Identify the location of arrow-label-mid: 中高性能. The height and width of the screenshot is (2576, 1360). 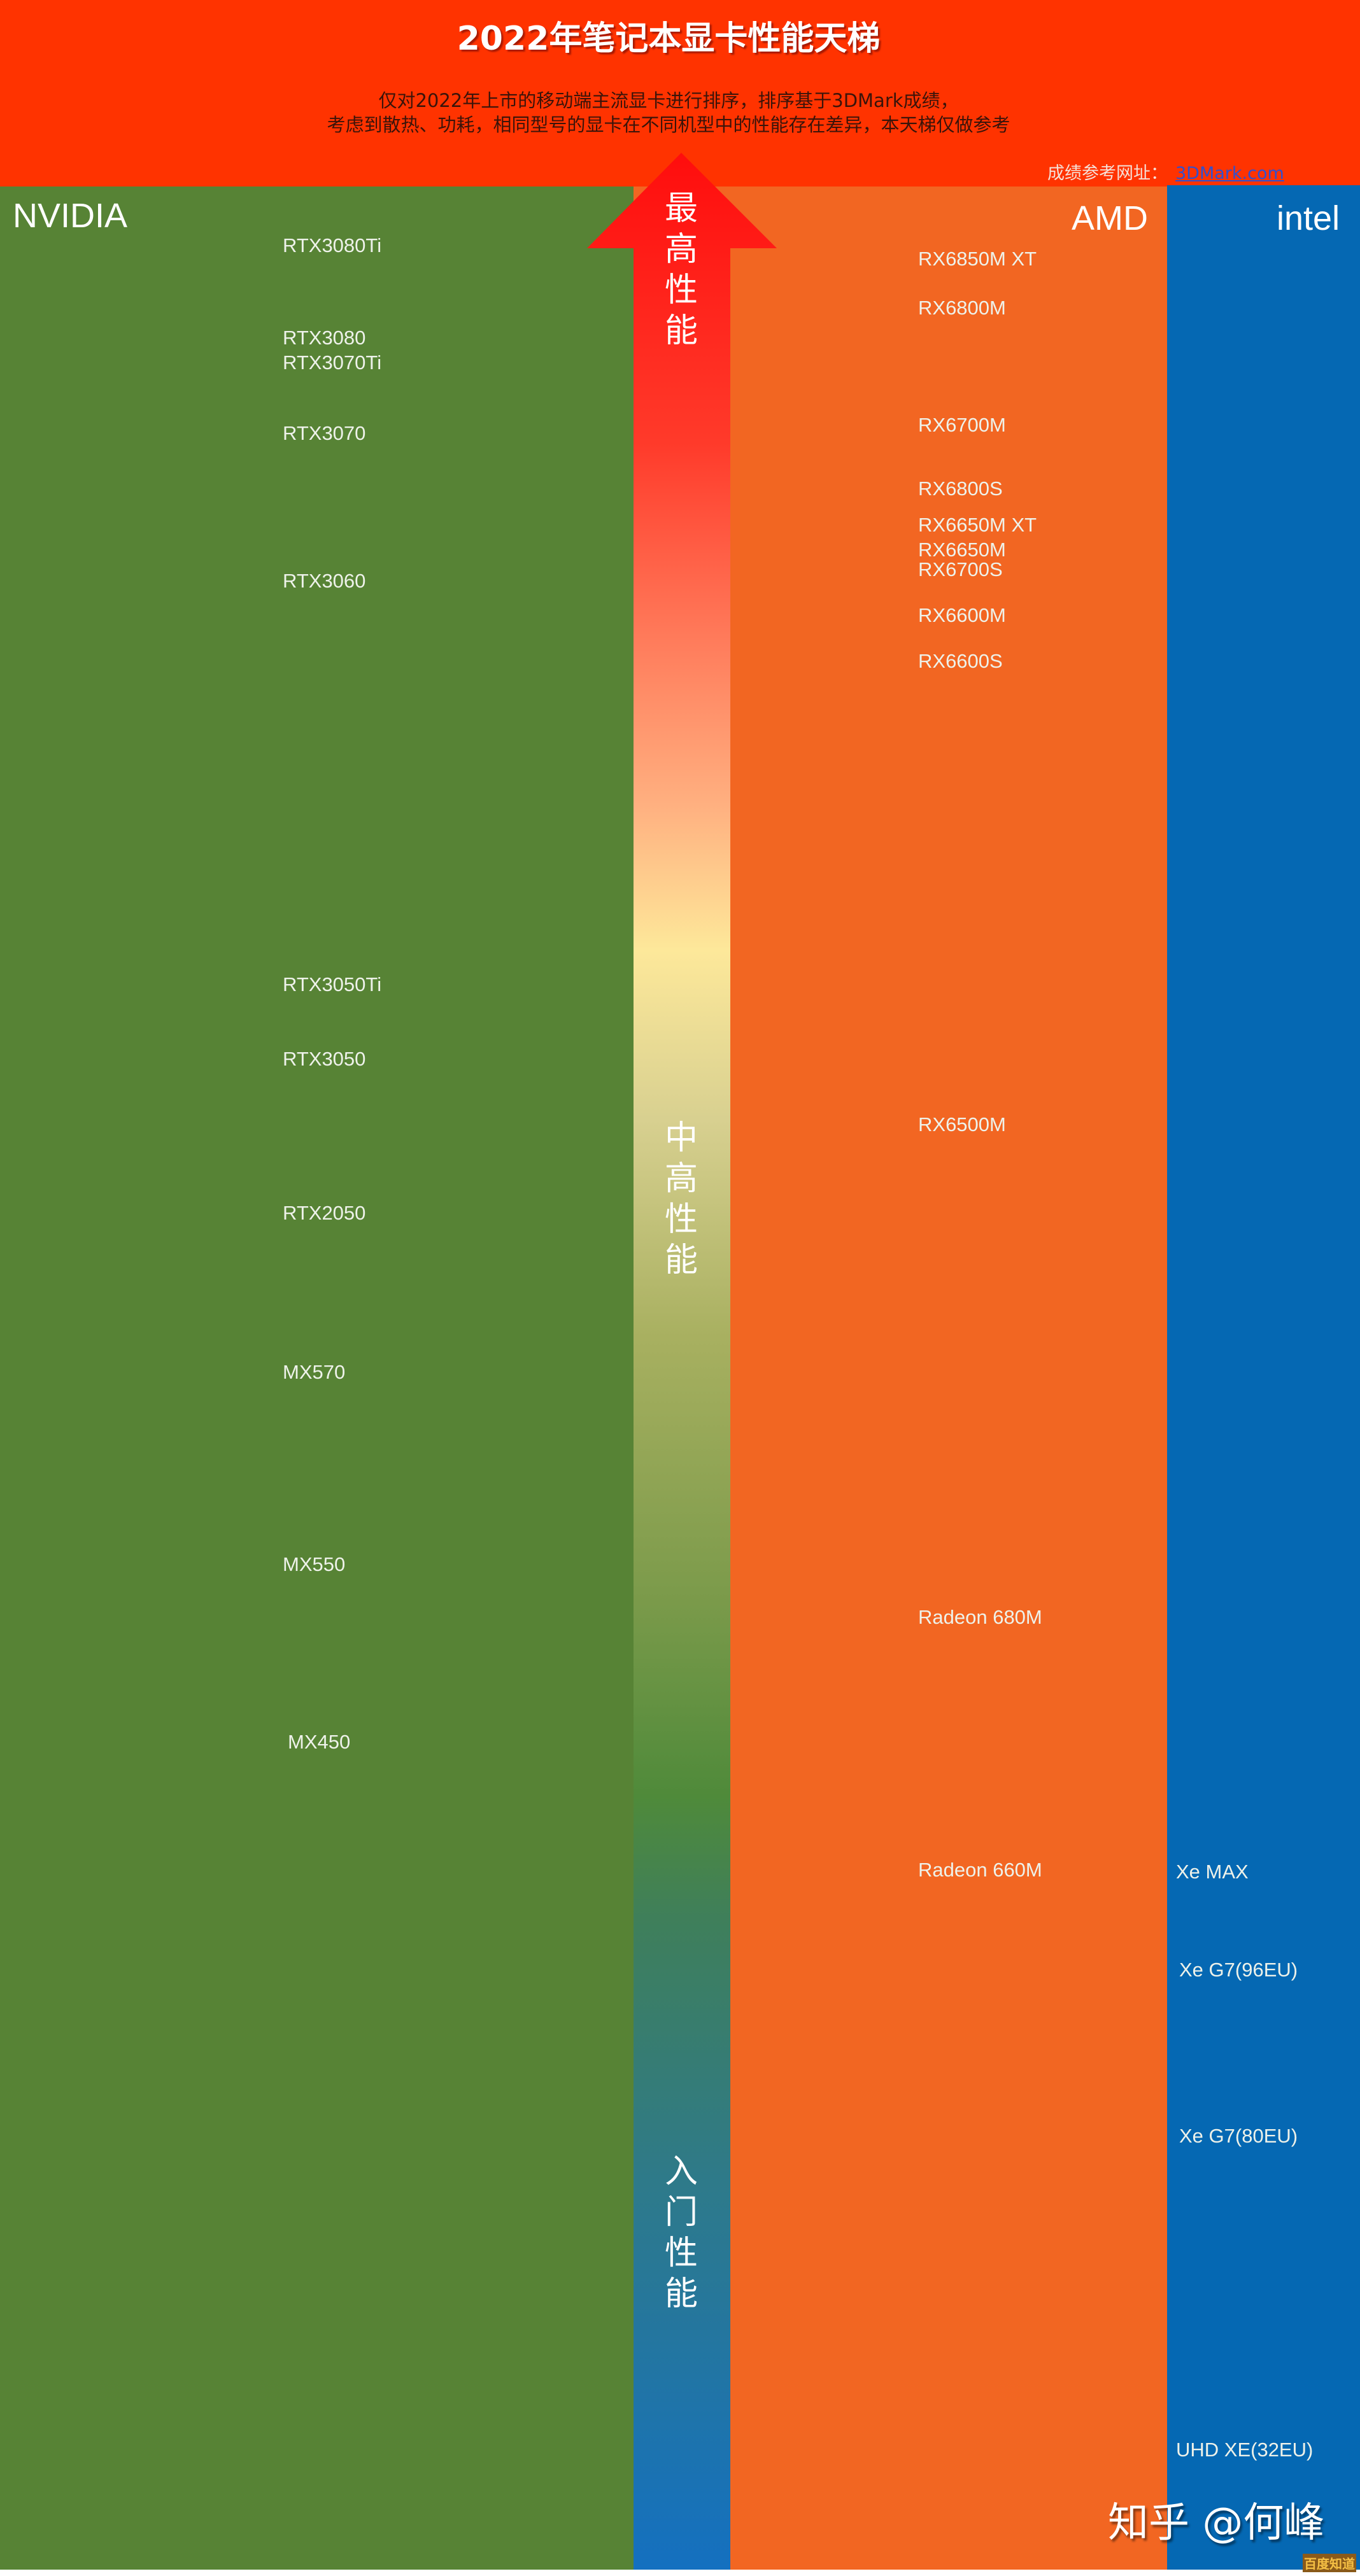
(681, 1199).